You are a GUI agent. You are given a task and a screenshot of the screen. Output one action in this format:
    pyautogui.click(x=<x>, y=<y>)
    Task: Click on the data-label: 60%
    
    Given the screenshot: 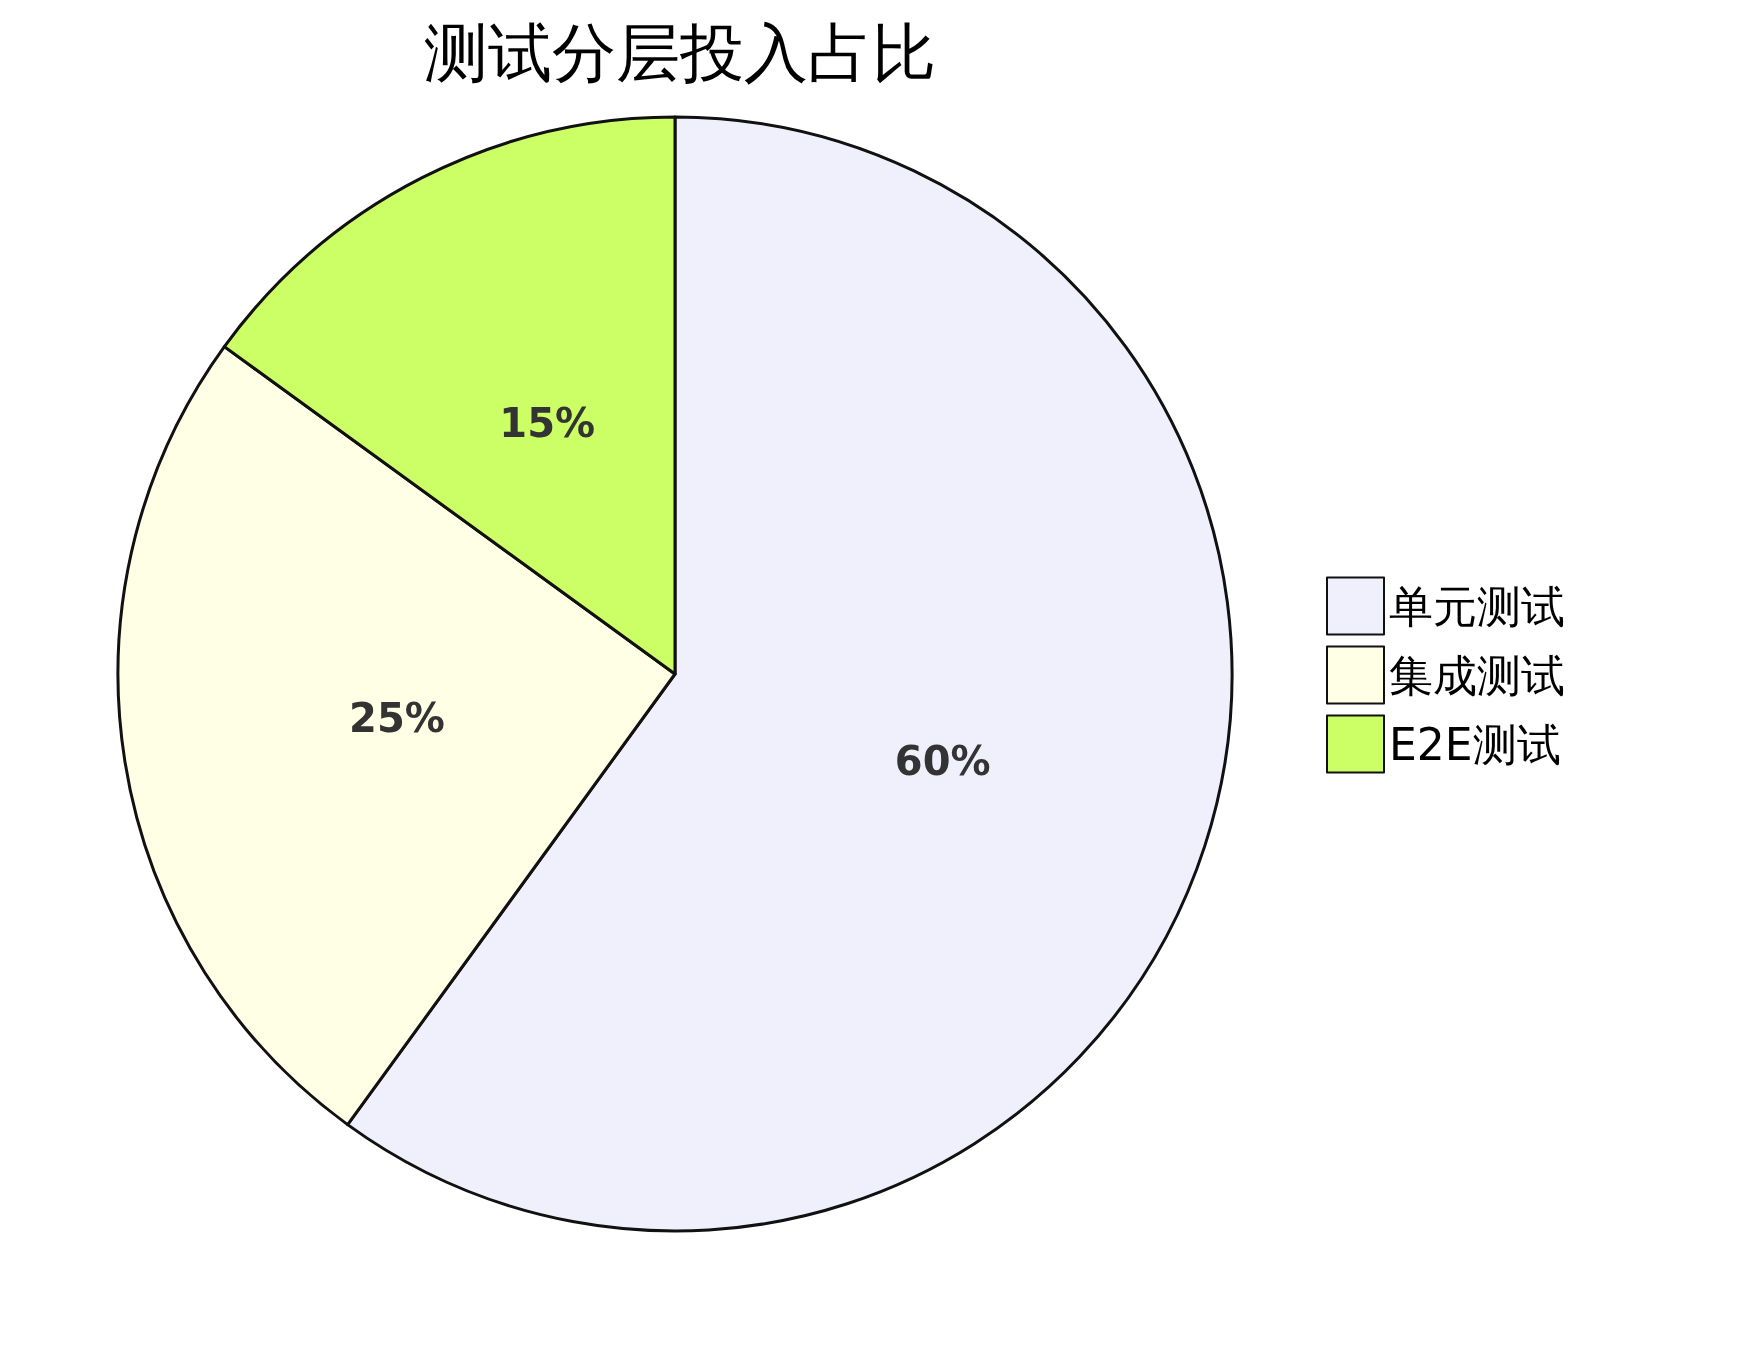 What is the action you would take?
    pyautogui.click(x=942, y=760)
    